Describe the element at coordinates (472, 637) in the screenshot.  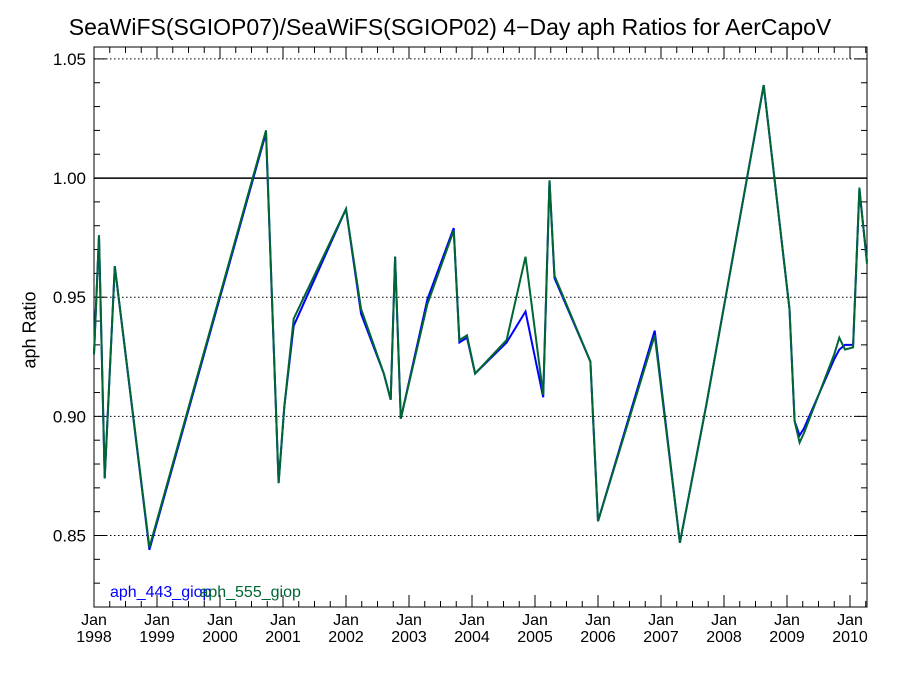
I see `x-tick-year: 2004` at that location.